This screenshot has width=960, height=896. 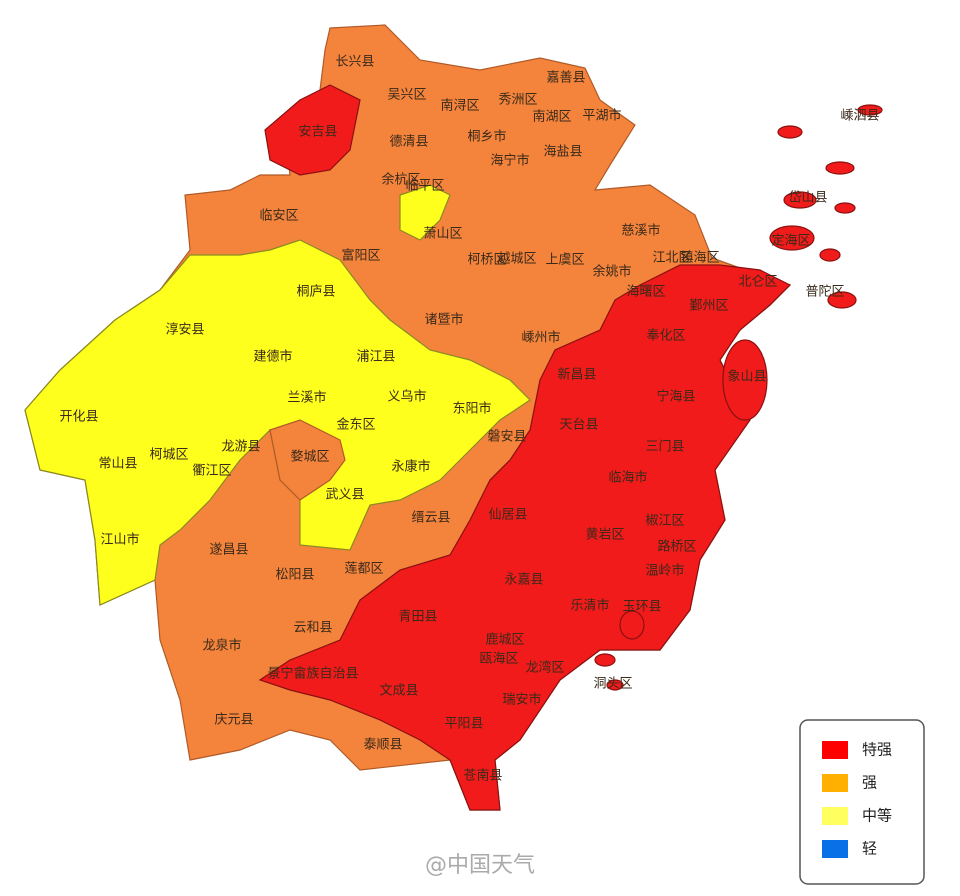 What do you see at coordinates (523, 580) in the screenshot?
I see `region-label: 永嘉县` at bounding box center [523, 580].